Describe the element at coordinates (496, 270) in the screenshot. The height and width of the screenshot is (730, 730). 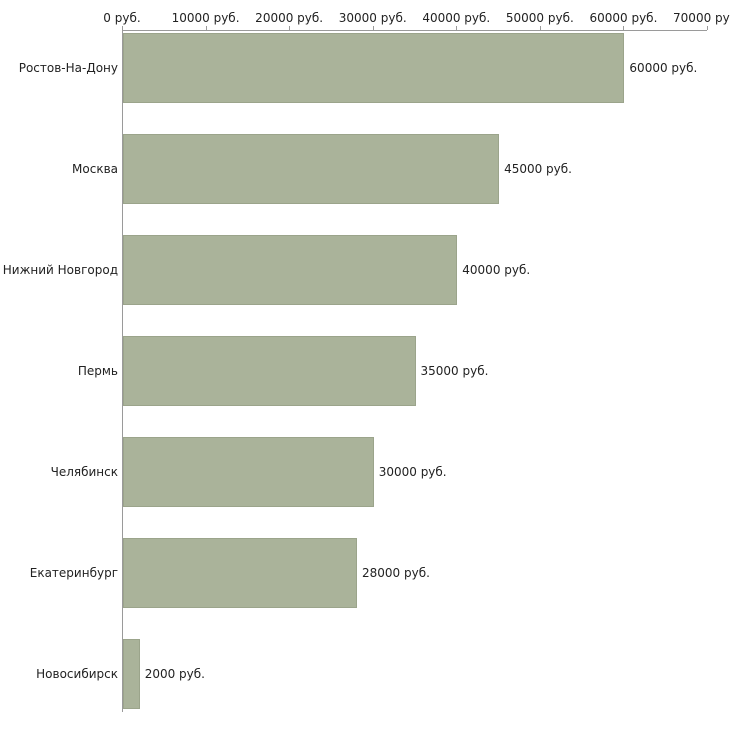
I see `value-label: 40000 руб.` at that location.